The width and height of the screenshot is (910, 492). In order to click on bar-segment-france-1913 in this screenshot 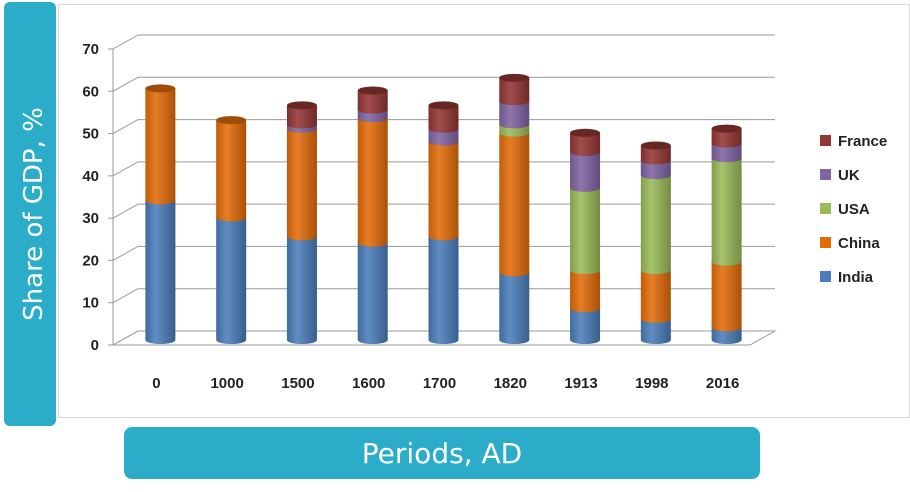, I will do `click(585, 142)`.